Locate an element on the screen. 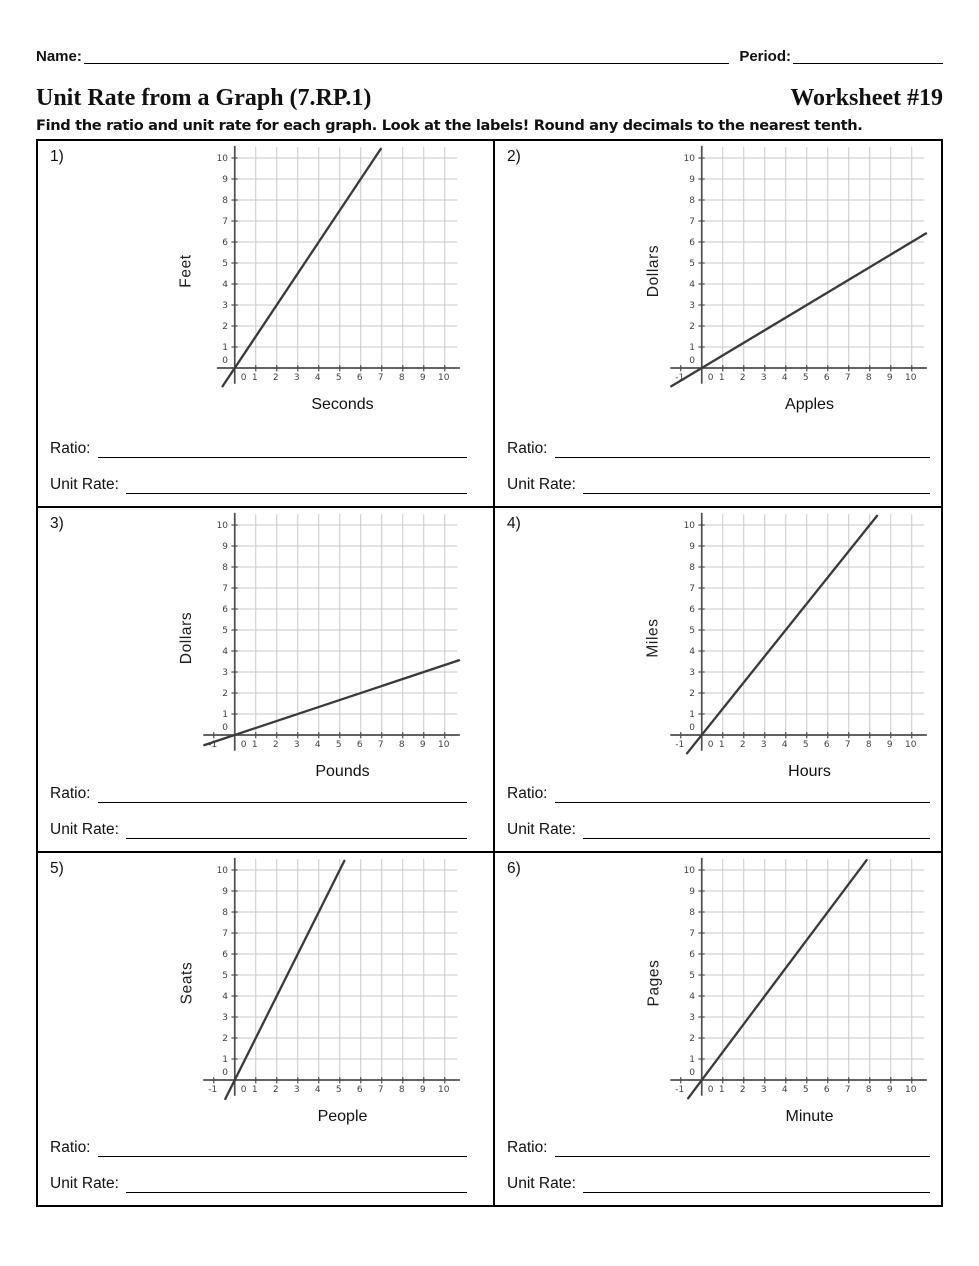 The image size is (979, 1266). y-axis-label: Dollars is located at coordinates (186, 637).